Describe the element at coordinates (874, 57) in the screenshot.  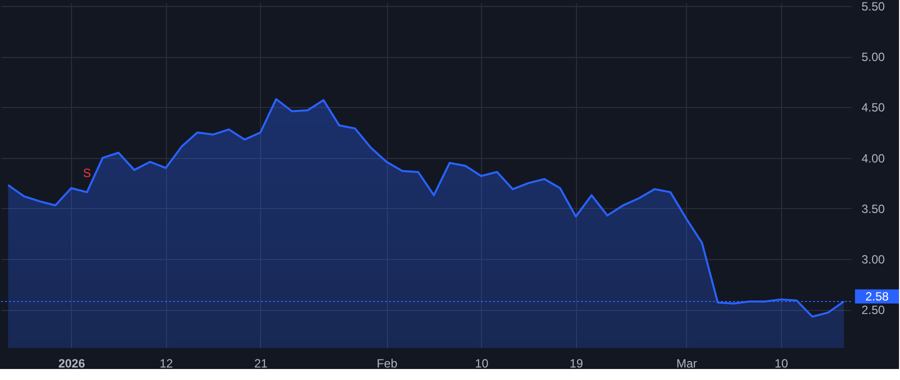
I see `y-tick-label: 5.00` at that location.